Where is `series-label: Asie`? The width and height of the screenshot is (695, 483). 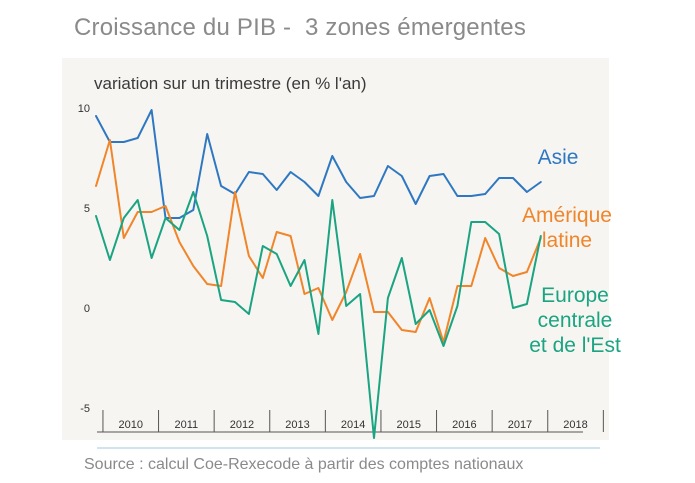 series-label: Asie is located at coordinates (558, 157).